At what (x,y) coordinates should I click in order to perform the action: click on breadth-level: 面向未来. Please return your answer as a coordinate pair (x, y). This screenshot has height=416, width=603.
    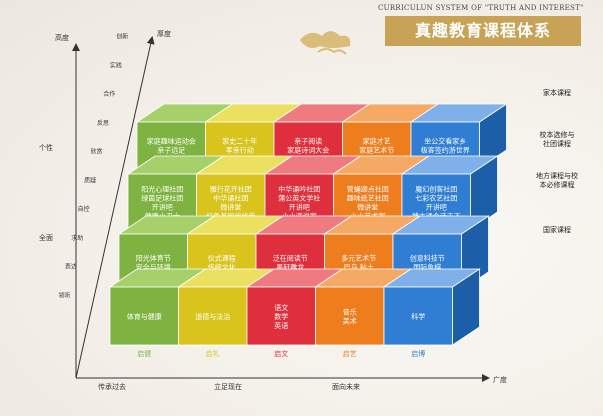
    Looking at the image, I should click on (346, 386).